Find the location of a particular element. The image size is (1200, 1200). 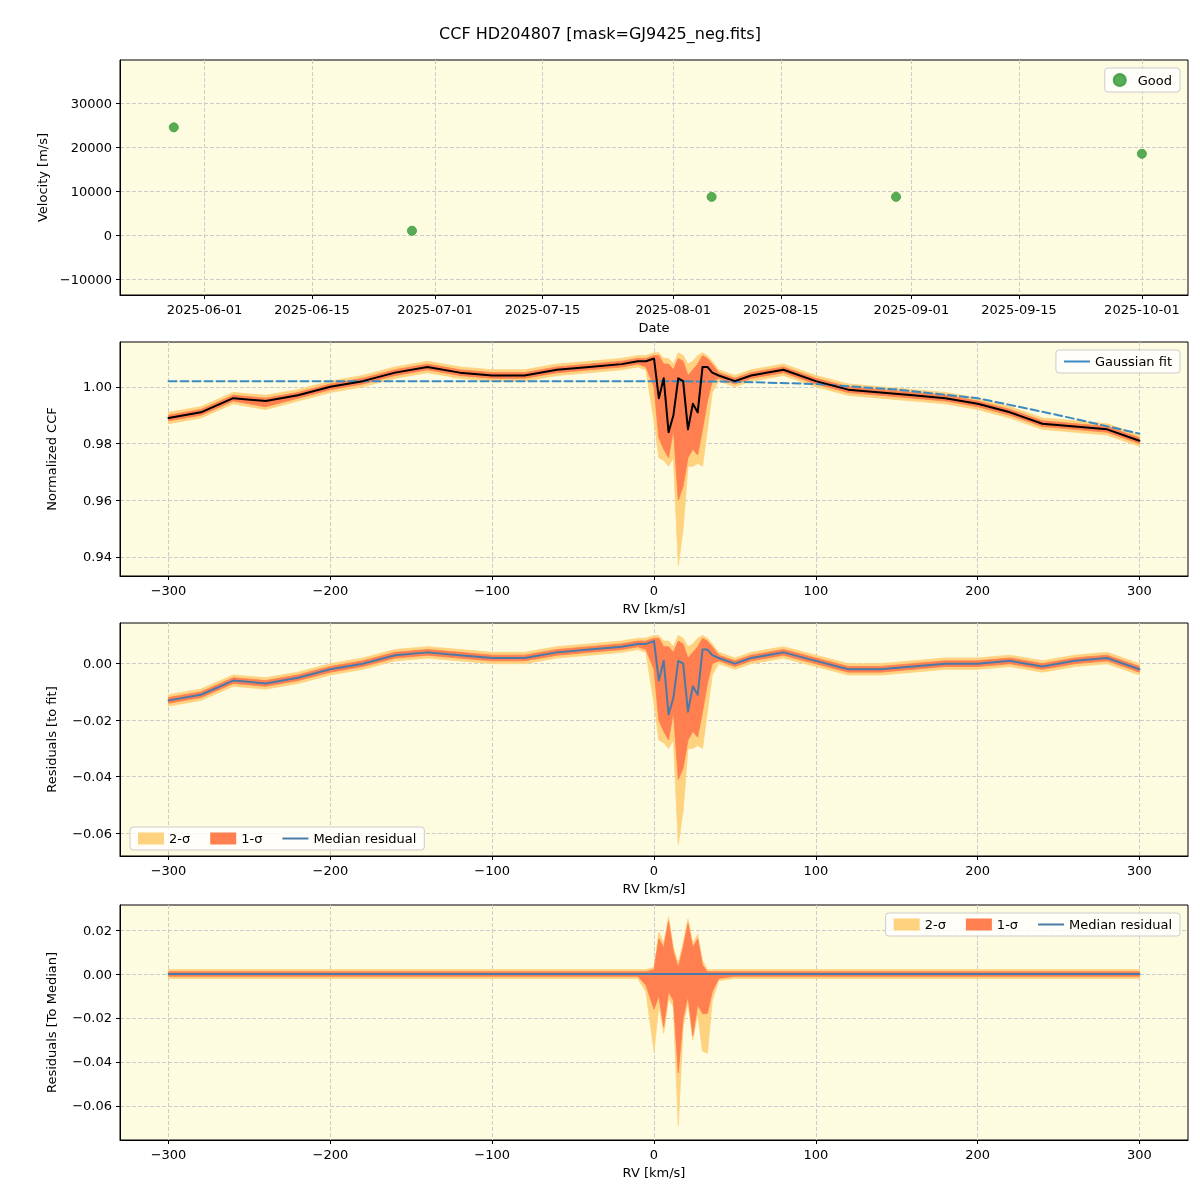

x-tick-label: 2025-06-15 is located at coordinates (312, 309).